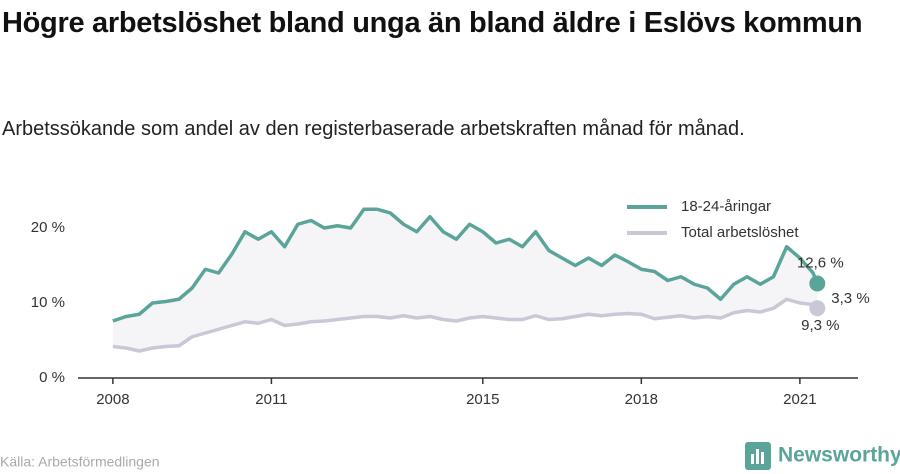  What do you see at coordinates (80, 462) in the screenshot?
I see `source: Källa: Arbetsförmedlingen` at bounding box center [80, 462].